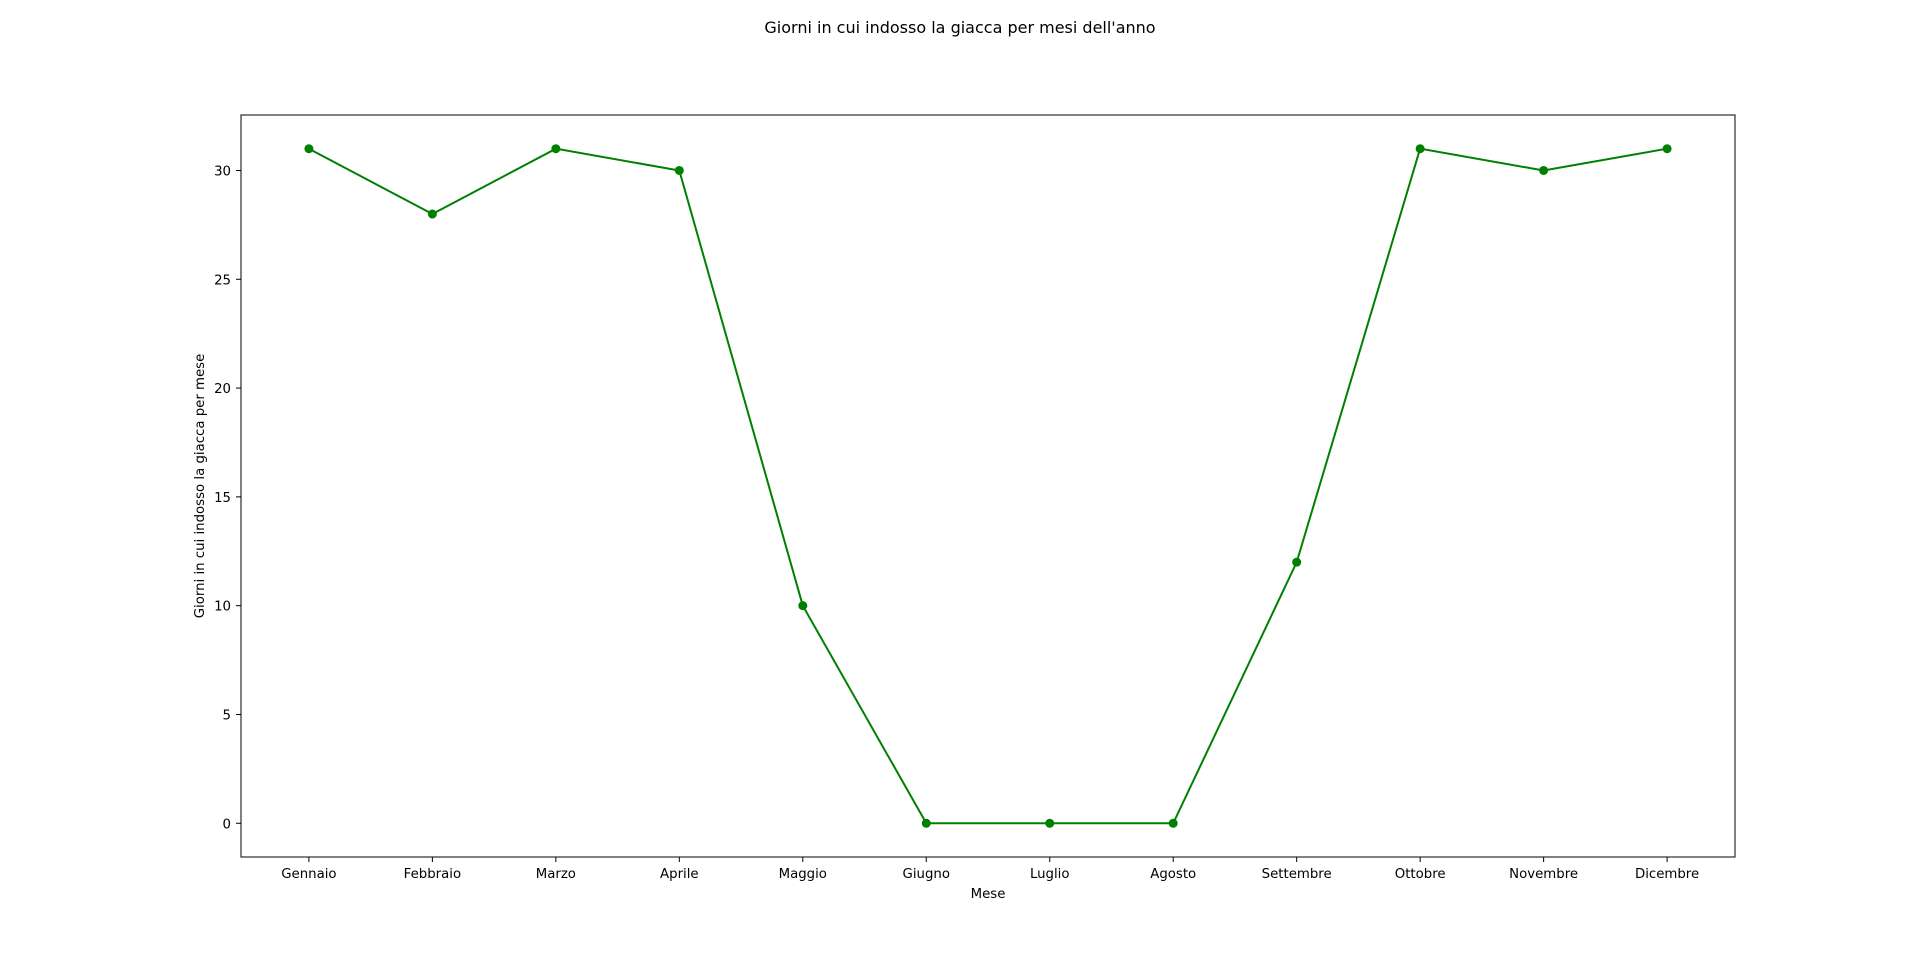  Describe the element at coordinates (222, 389) in the screenshot. I see `y-tick-label: 20` at that location.